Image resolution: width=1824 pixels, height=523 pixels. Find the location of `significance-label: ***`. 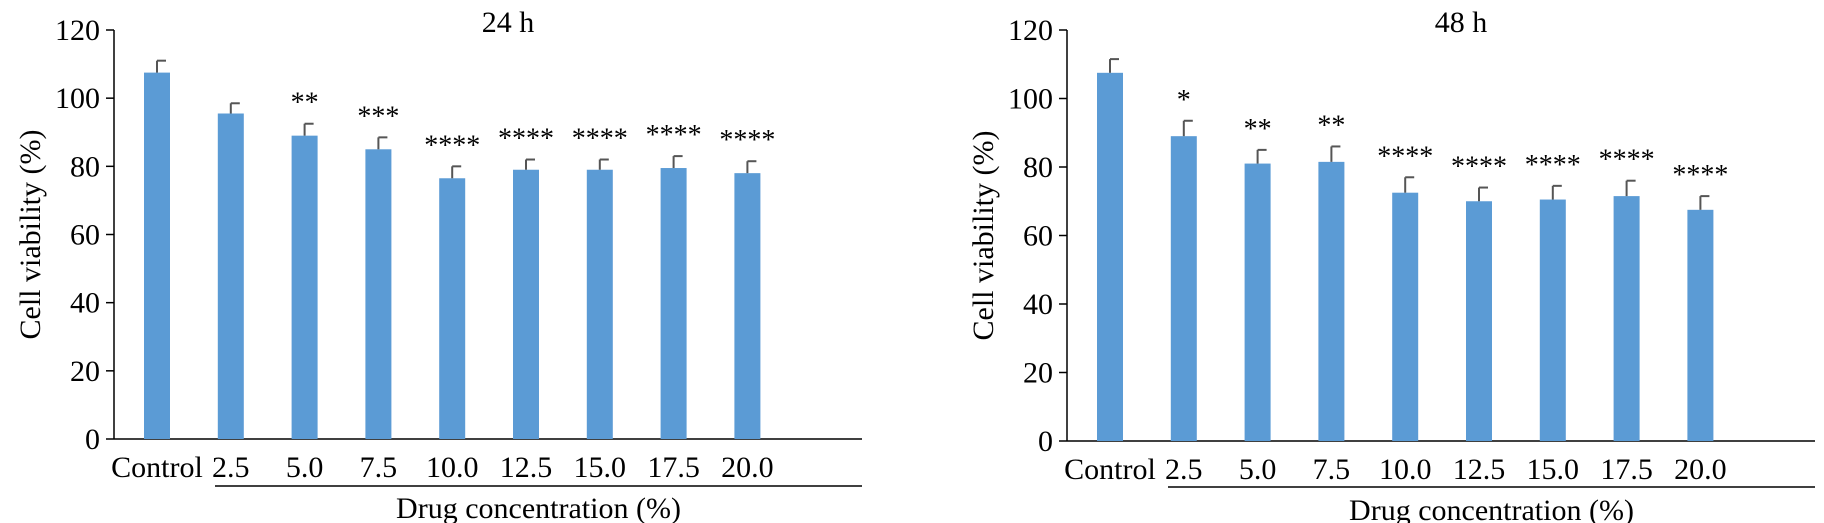

significance-label: *** is located at coordinates (378, 116).